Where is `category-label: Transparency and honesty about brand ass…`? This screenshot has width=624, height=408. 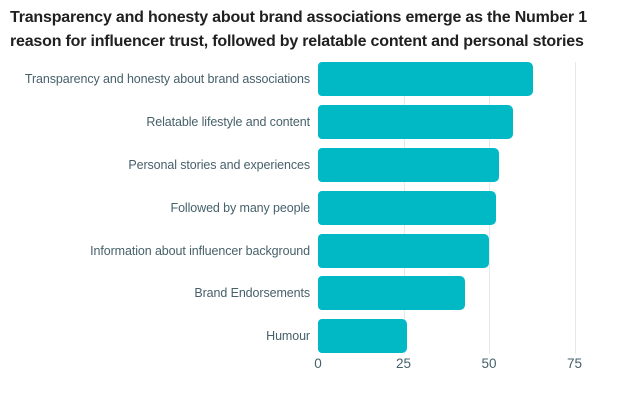
category-label: Transparency and honesty about brand ass… is located at coordinates (167, 79).